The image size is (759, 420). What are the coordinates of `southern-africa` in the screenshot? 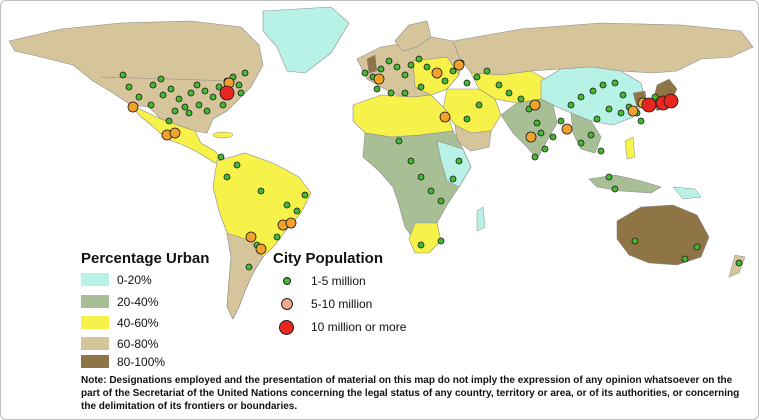 It's located at (425, 238).